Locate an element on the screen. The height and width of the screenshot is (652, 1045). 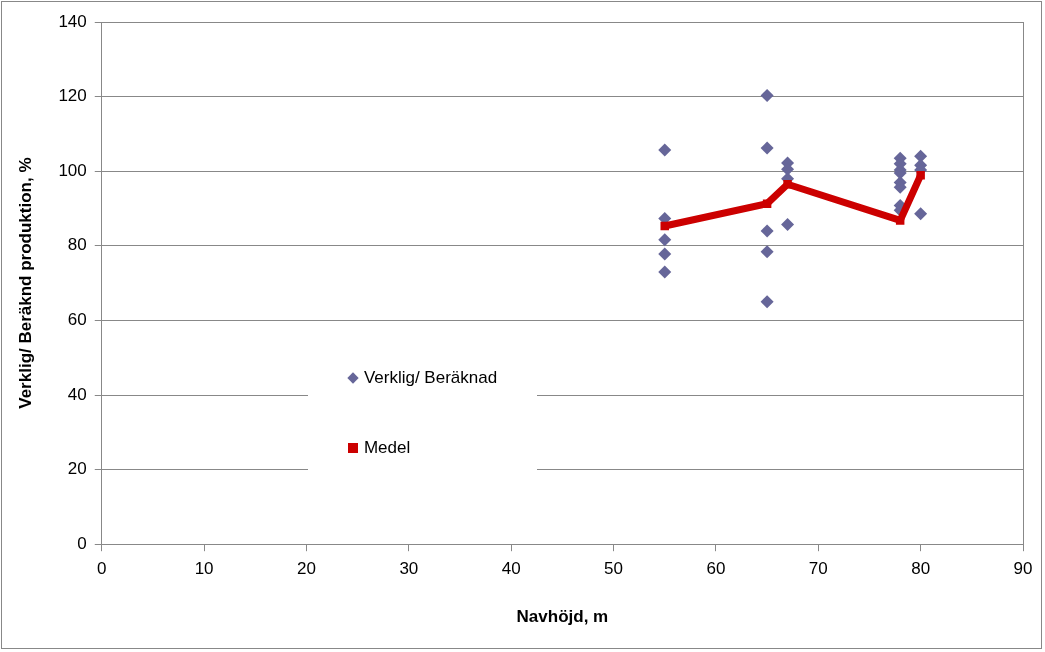
legend-label: Medel is located at coordinates (387, 448).